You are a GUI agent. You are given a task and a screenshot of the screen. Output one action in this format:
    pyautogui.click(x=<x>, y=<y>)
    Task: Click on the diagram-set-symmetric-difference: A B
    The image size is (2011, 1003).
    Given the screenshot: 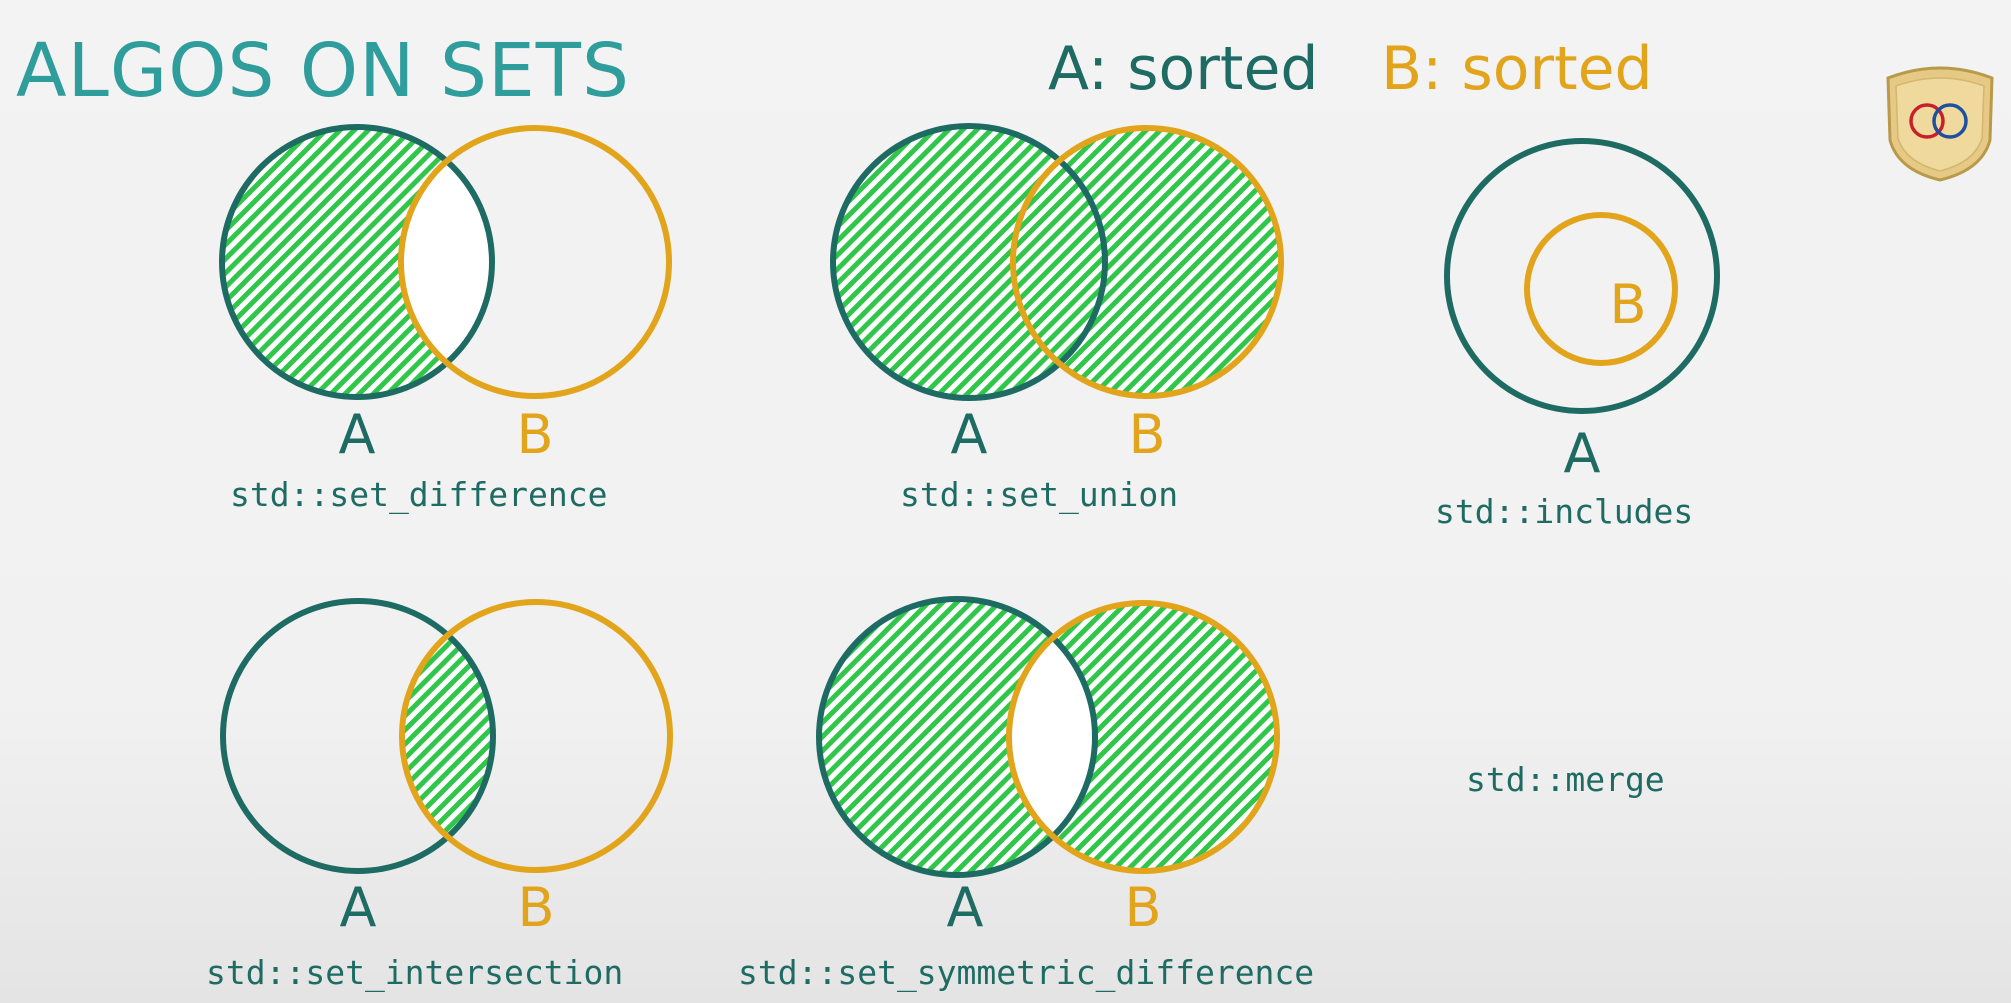 What is the action you would take?
    pyautogui.click(x=1048, y=767)
    